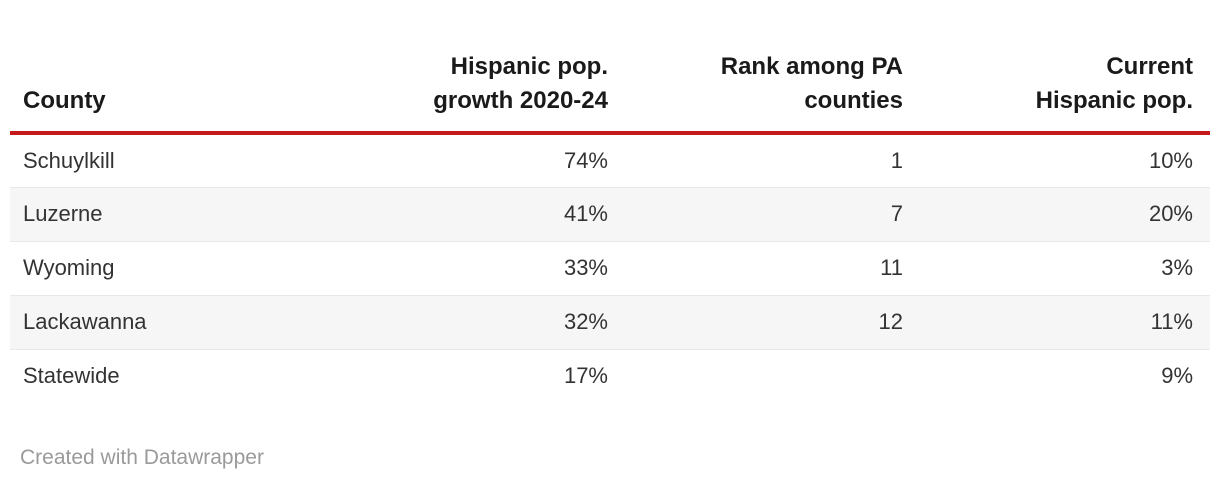 This screenshot has width=1220, height=482. I want to click on column-header-rank: Rank among PA counties, so click(772, 67).